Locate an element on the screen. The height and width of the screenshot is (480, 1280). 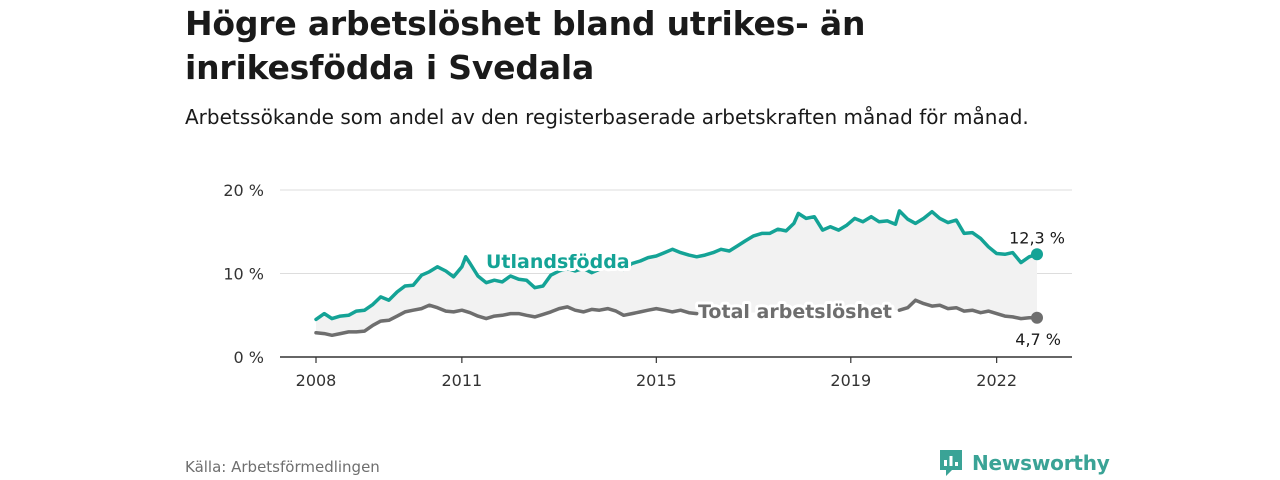
brand-name: Newsworthy is located at coordinates (1041, 463).